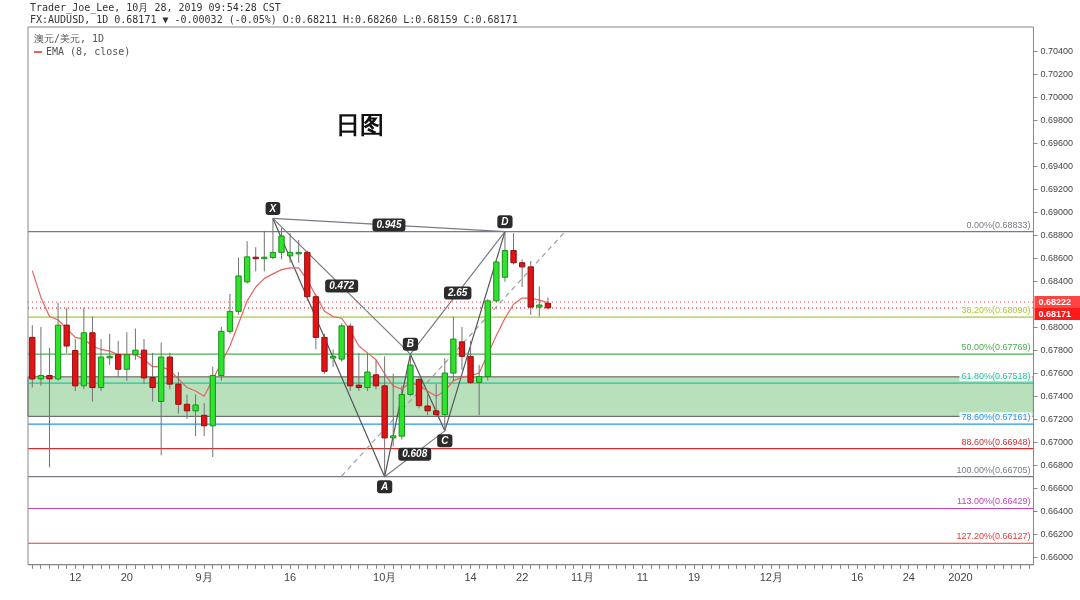 Image resolution: width=1080 pixels, height=600 pixels. What do you see at coordinates (1057, 188) in the screenshot?
I see `y-tick-label: 0.69200` at bounding box center [1057, 188].